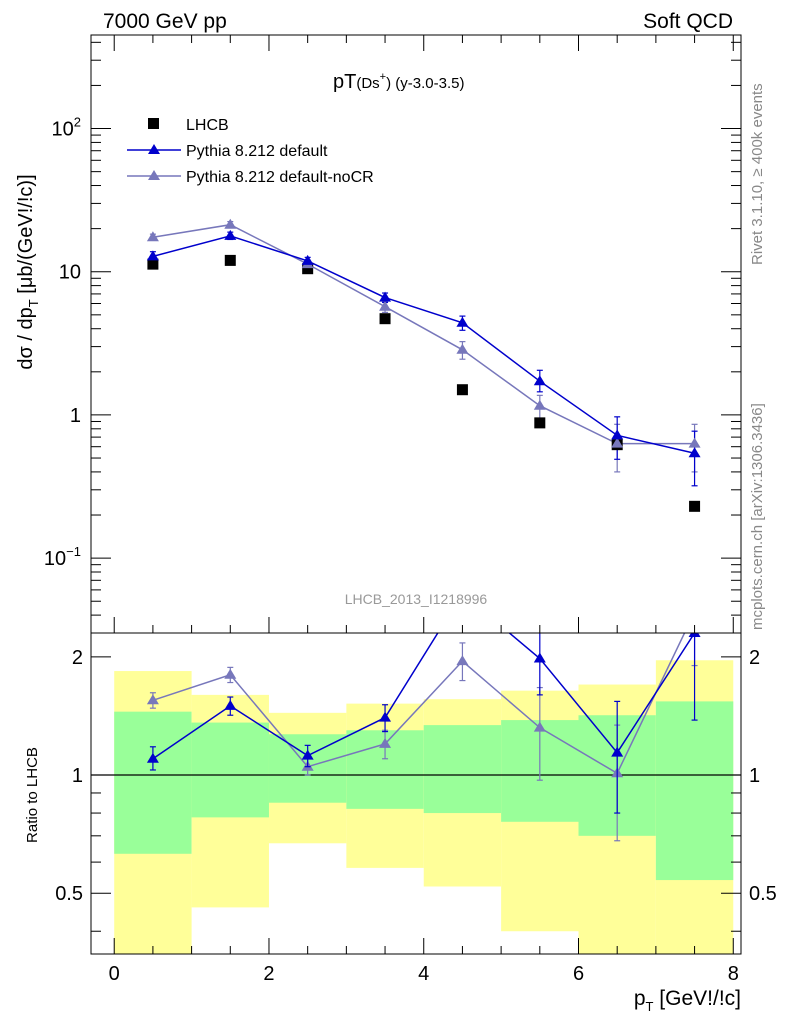 This screenshot has width=786, height=1024. Describe the element at coordinates (578, 974) in the screenshot. I see `x-tick-label: 6` at that location.